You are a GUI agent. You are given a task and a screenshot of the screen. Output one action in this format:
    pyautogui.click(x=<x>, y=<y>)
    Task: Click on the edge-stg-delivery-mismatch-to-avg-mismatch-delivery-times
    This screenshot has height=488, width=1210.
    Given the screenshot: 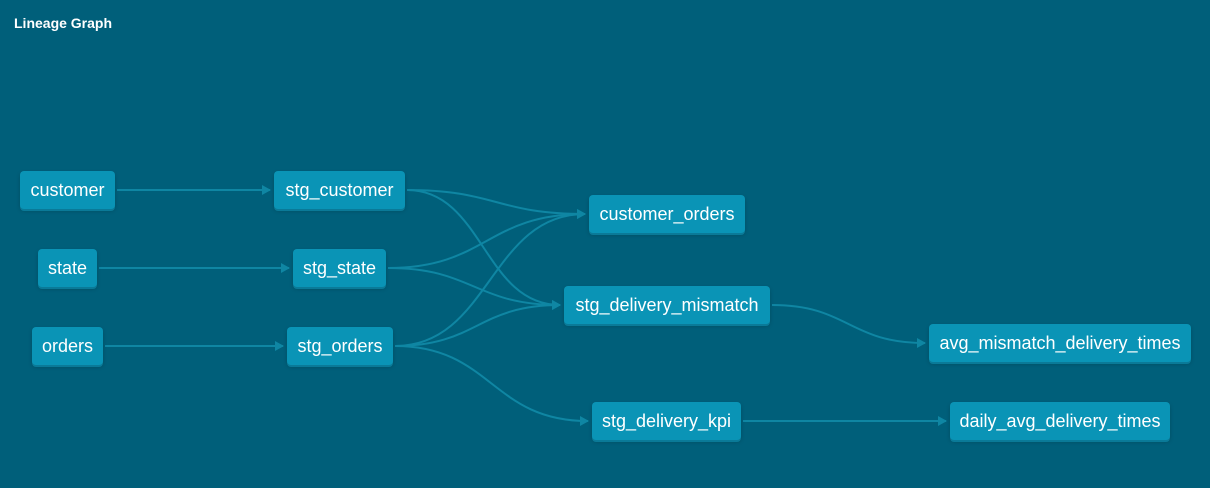 What is the action you would take?
    pyautogui.click(x=848, y=326)
    